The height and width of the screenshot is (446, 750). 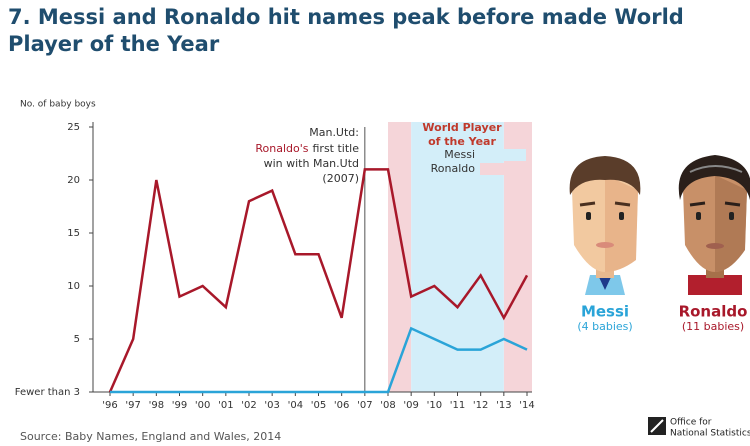 I want to click on y-tick-label: 10, so click(x=73, y=286).